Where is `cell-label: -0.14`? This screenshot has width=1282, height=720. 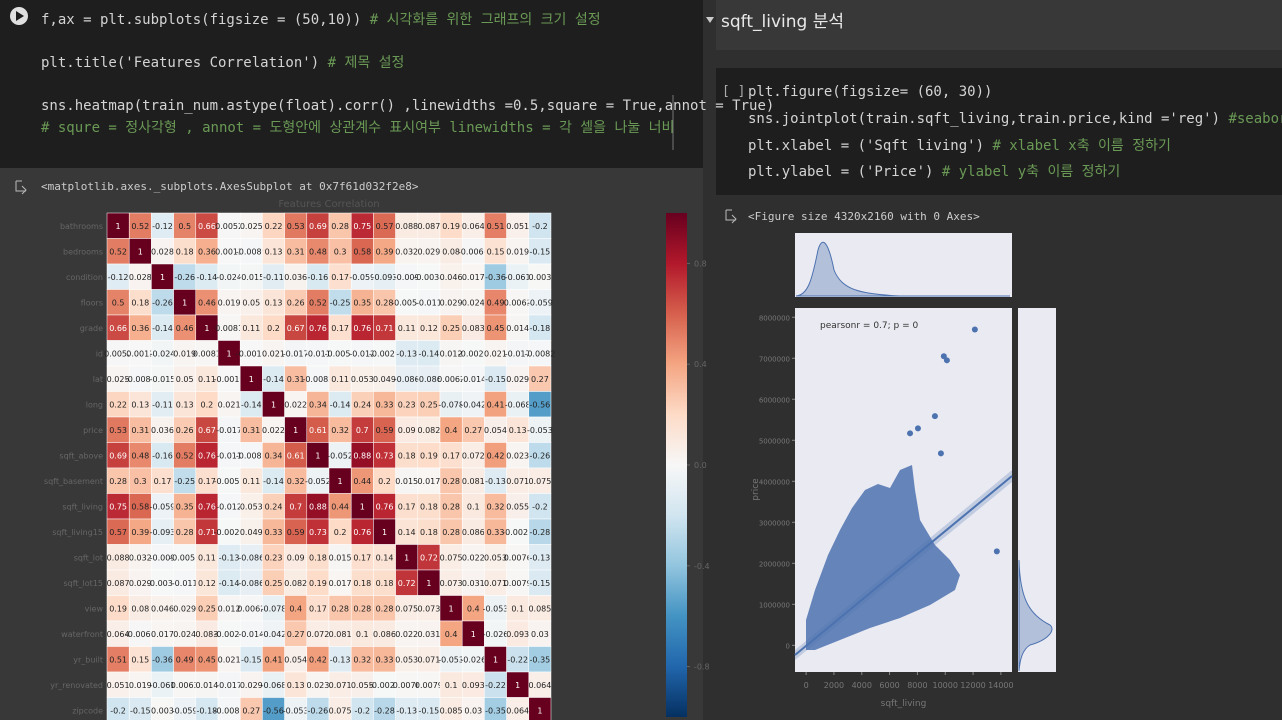 cell-label: -0.14 is located at coordinates (251, 404).